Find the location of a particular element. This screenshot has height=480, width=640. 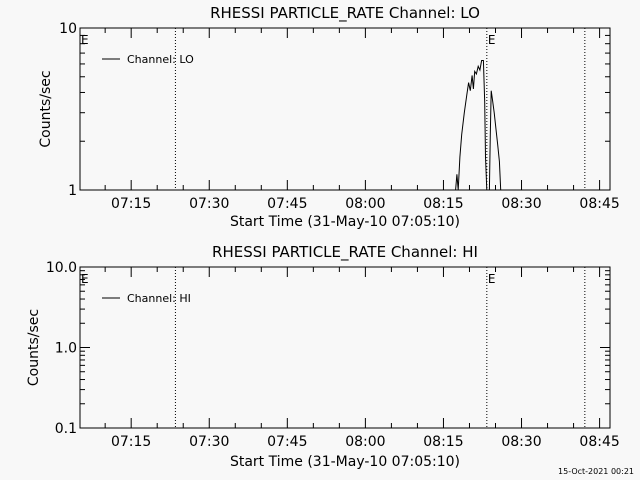

panel2-legend-label: Channel: HI is located at coordinates (159, 298).